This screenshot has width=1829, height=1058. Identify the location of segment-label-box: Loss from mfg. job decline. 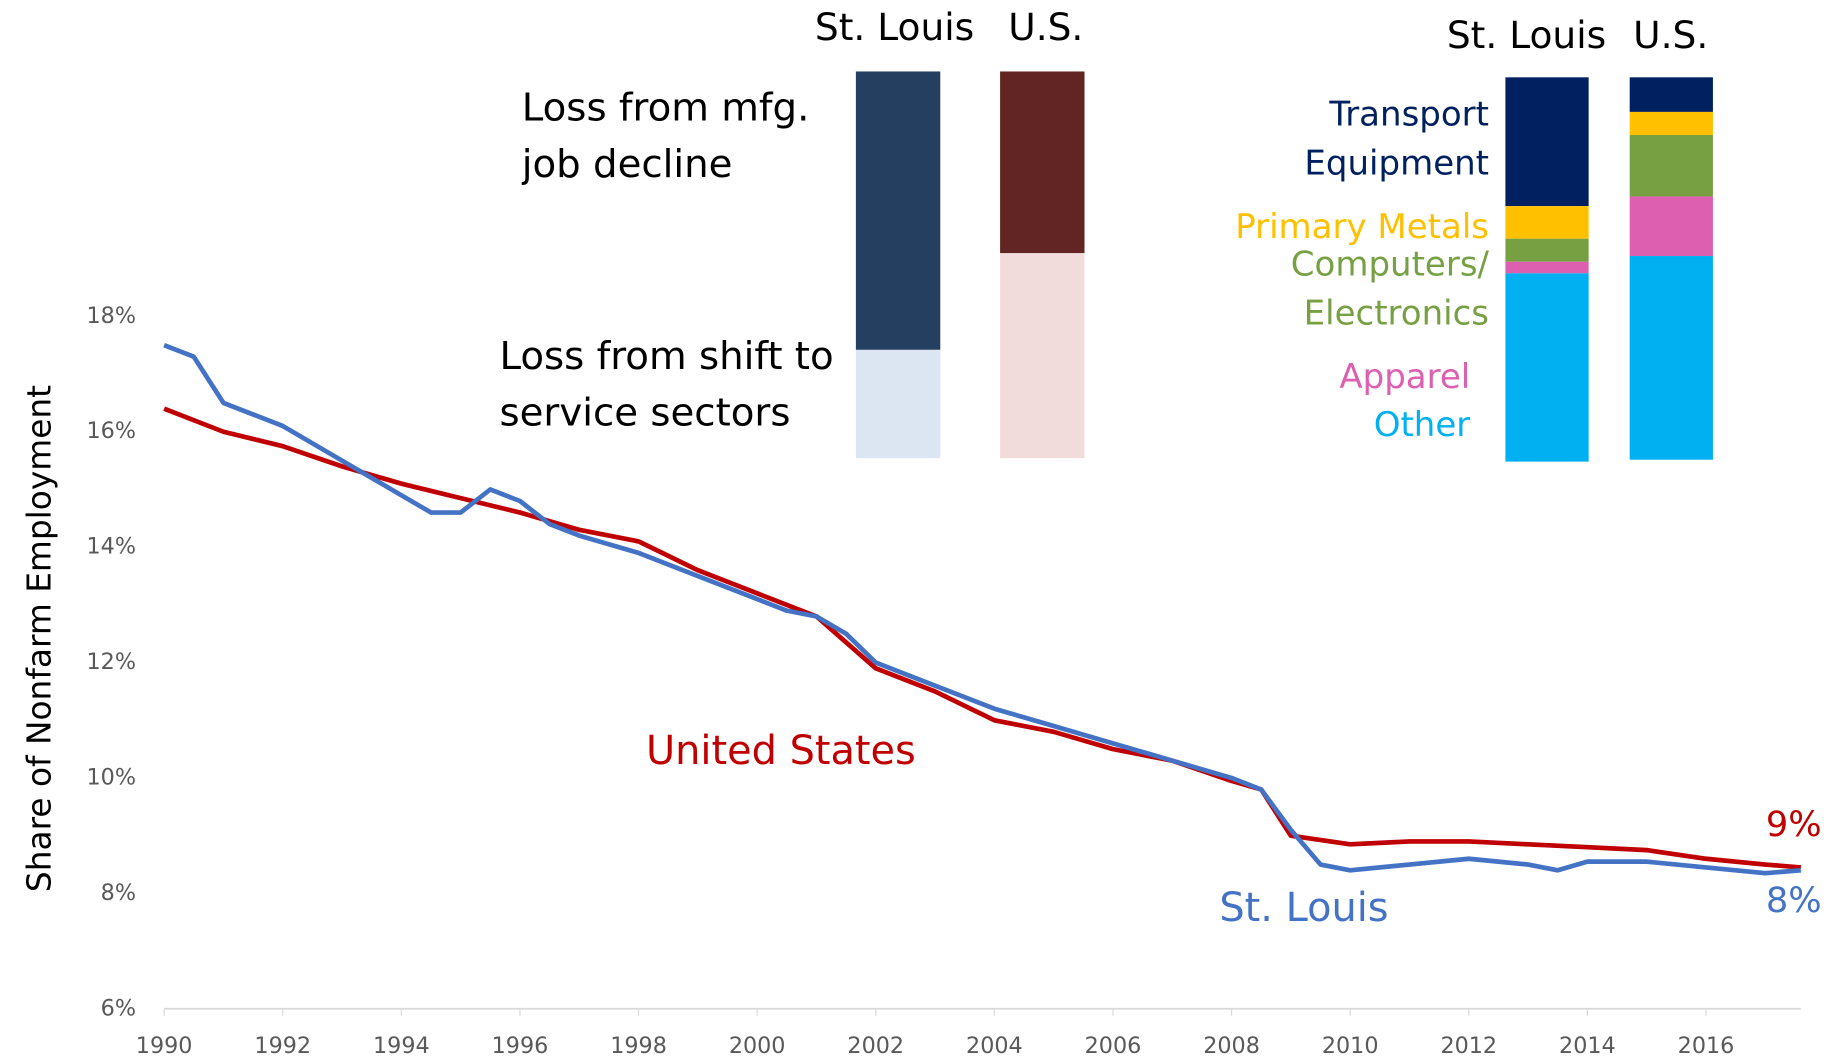
(665, 135).